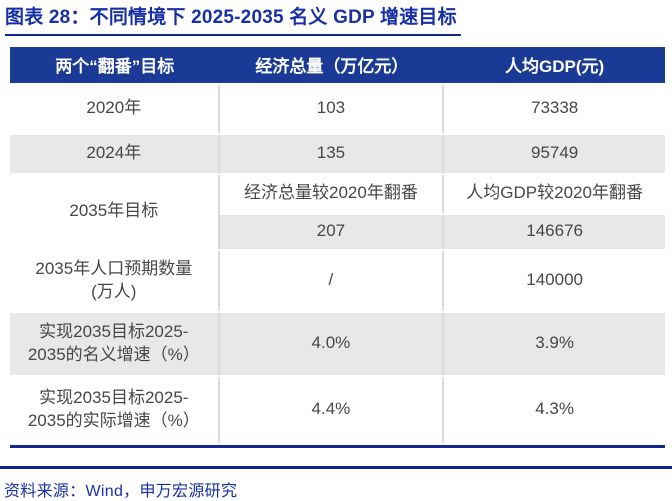  What do you see at coordinates (115, 280) in the screenshot?
I see `row-label-cell: 2035年人口预期数量 (万人)` at bounding box center [115, 280].